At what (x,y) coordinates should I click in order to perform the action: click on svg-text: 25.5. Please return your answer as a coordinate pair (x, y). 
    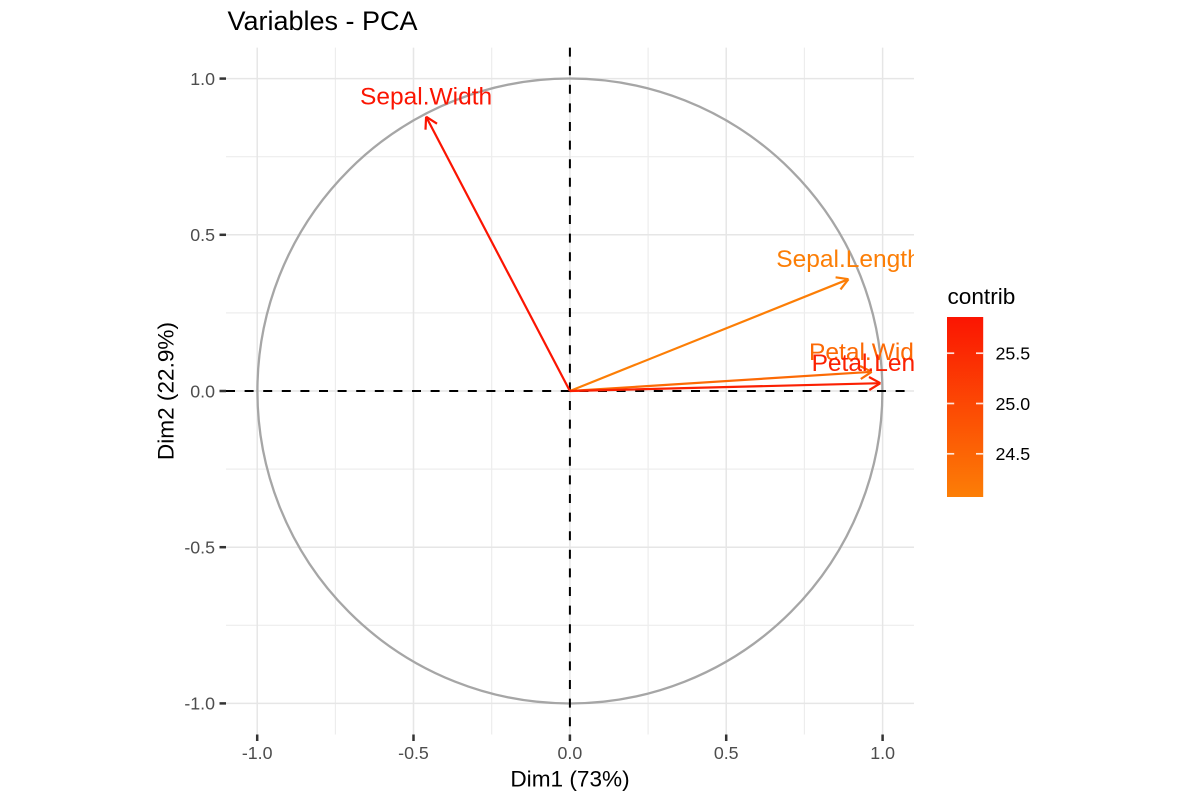
    Looking at the image, I should click on (1013, 354).